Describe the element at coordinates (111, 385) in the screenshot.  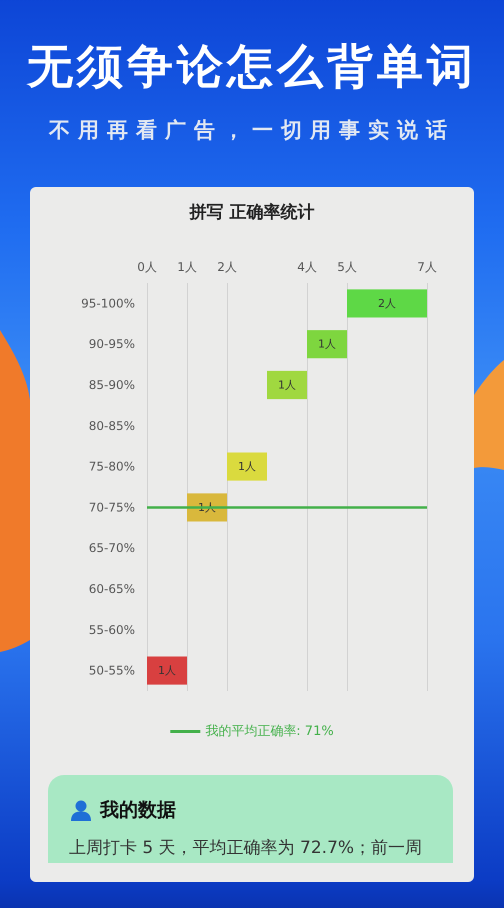
I see `y-tick-label: 85-90%` at that location.